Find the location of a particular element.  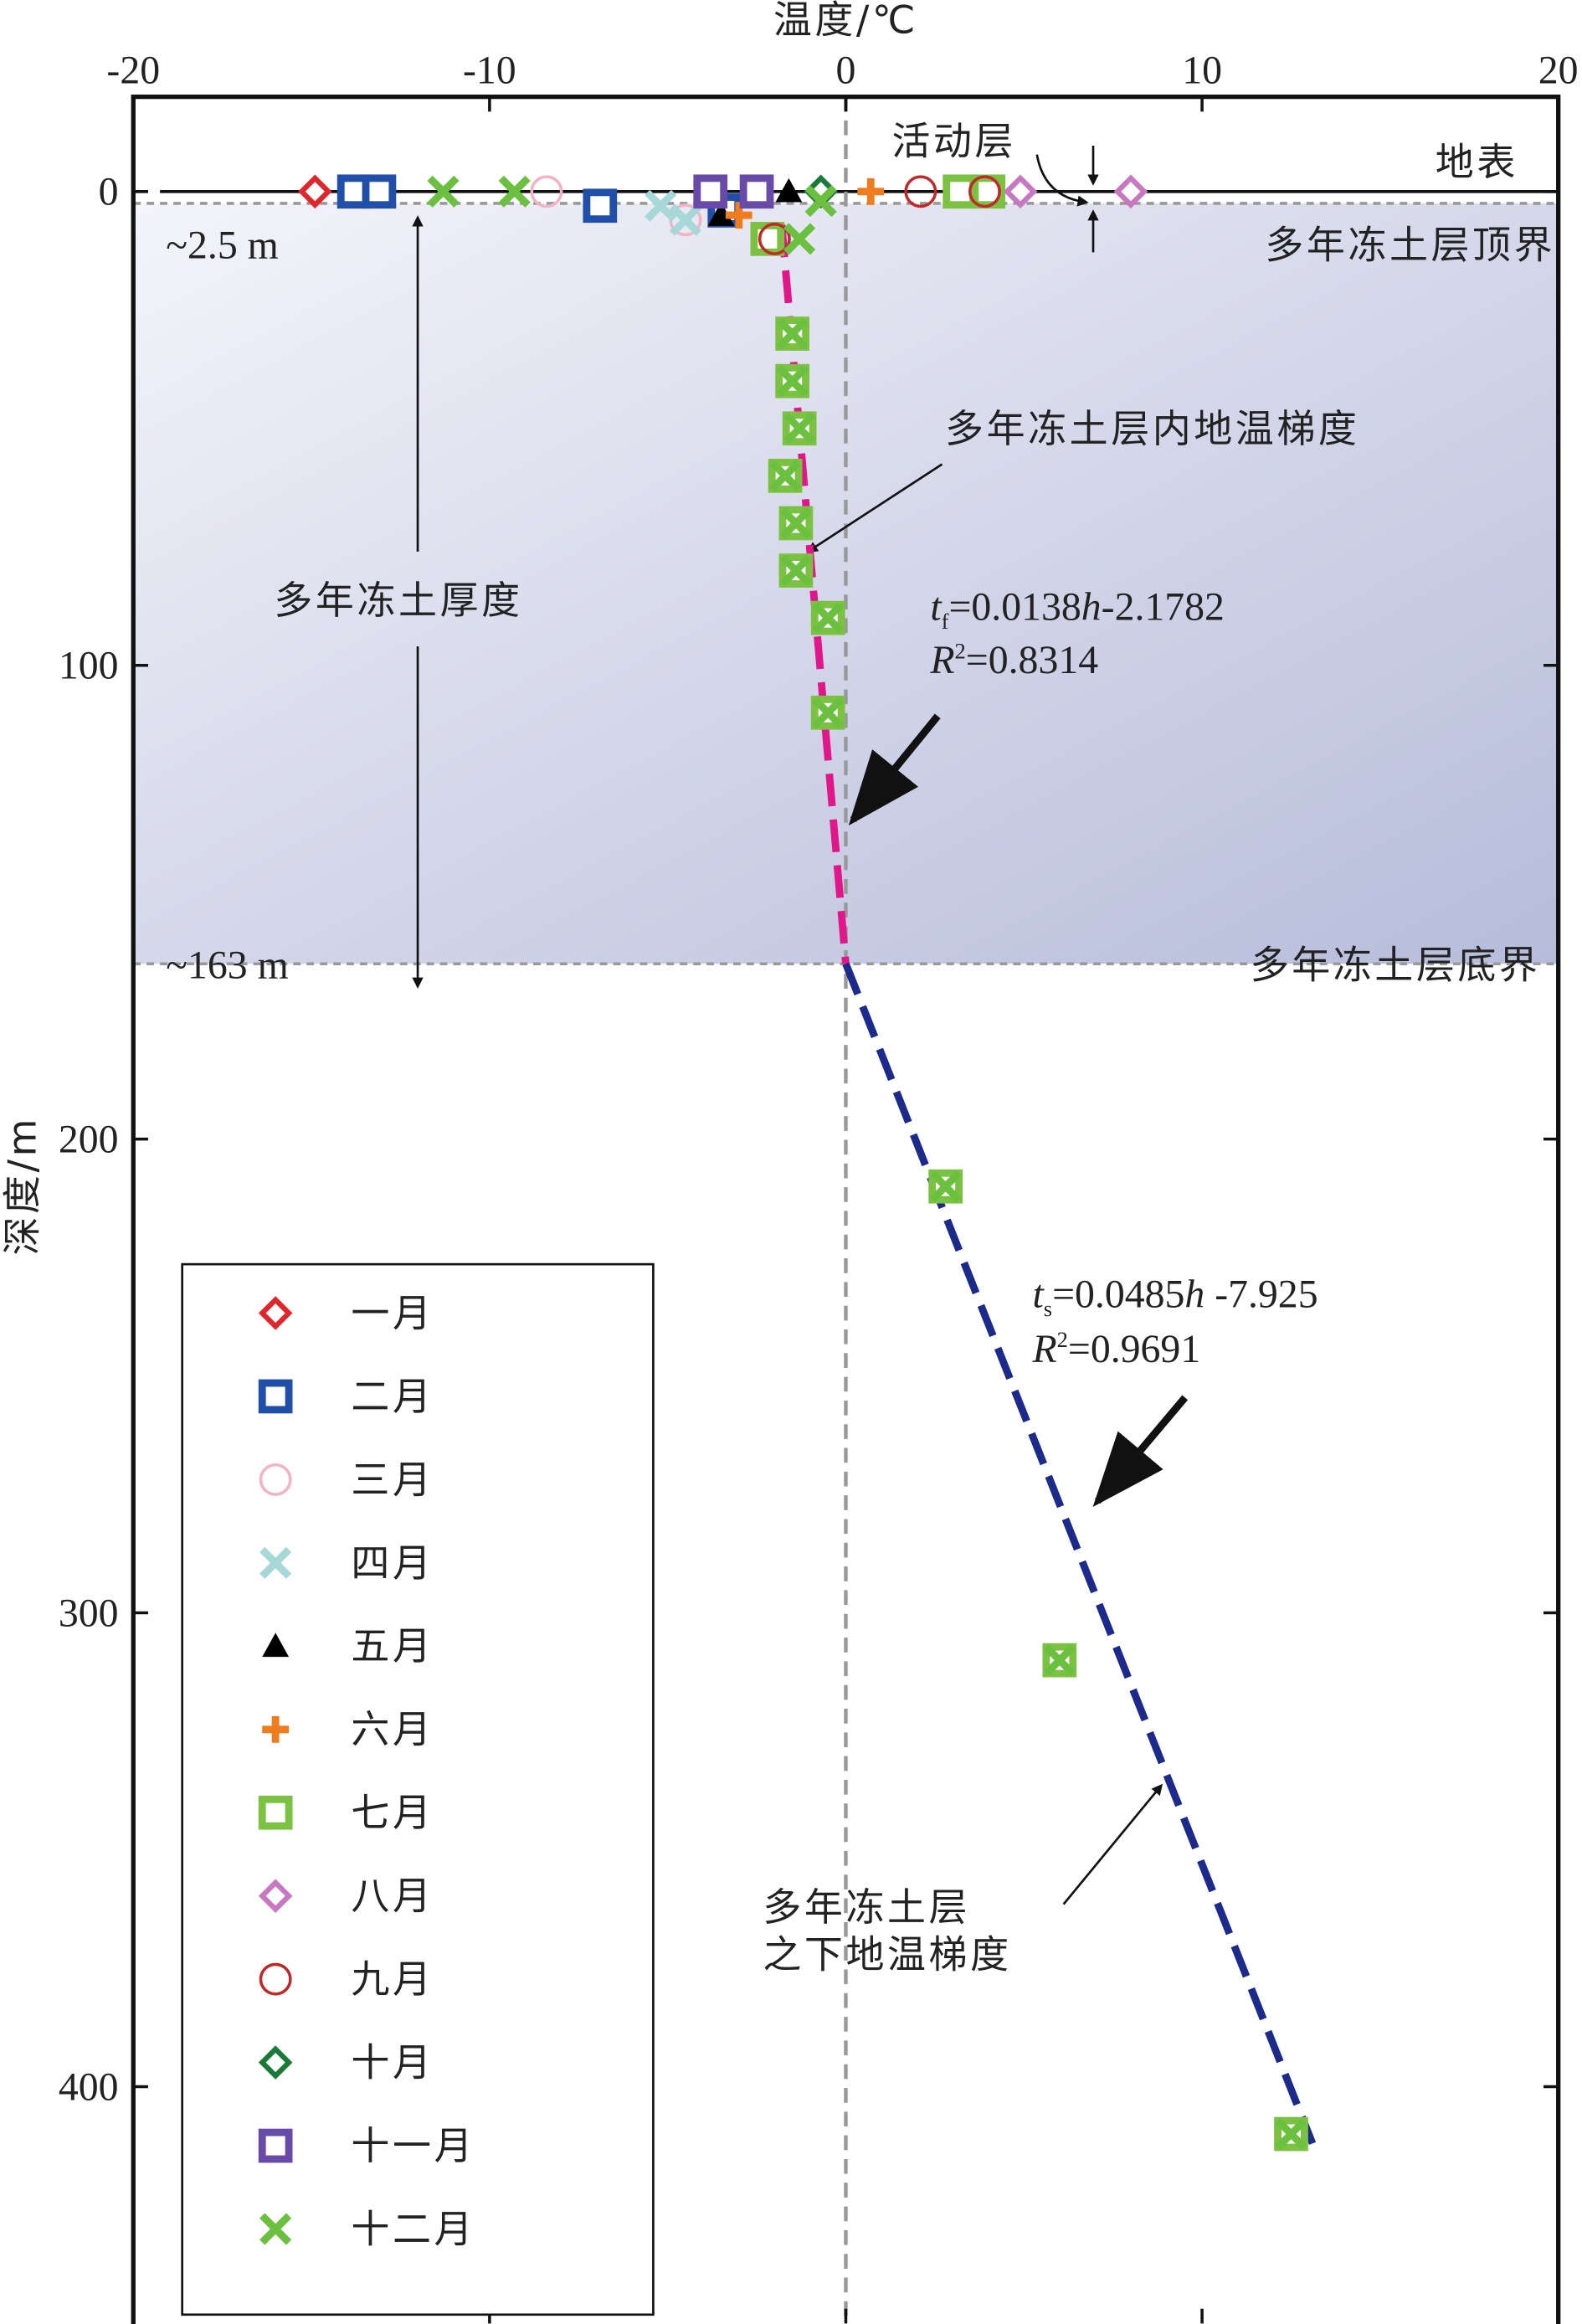

legend-label: 二月 is located at coordinates (392, 1396).